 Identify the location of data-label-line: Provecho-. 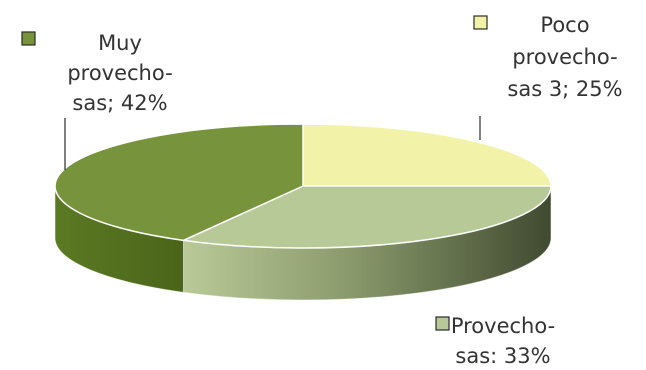
(503, 326).